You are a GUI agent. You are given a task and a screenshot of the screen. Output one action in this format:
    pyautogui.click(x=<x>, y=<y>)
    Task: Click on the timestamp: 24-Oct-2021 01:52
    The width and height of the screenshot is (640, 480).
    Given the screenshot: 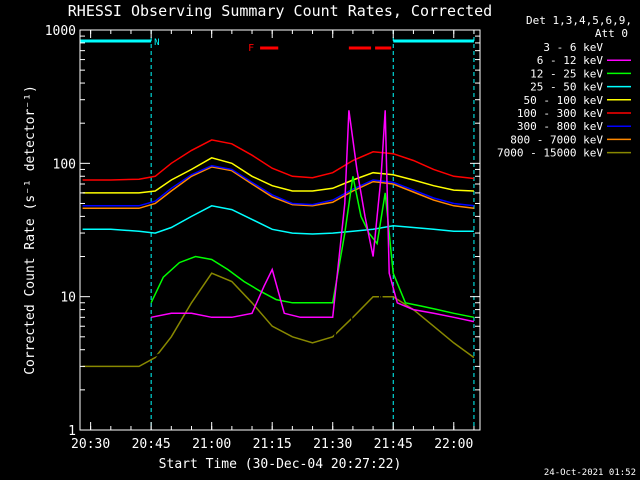 What is the action you would take?
    pyautogui.click(x=590, y=473)
    